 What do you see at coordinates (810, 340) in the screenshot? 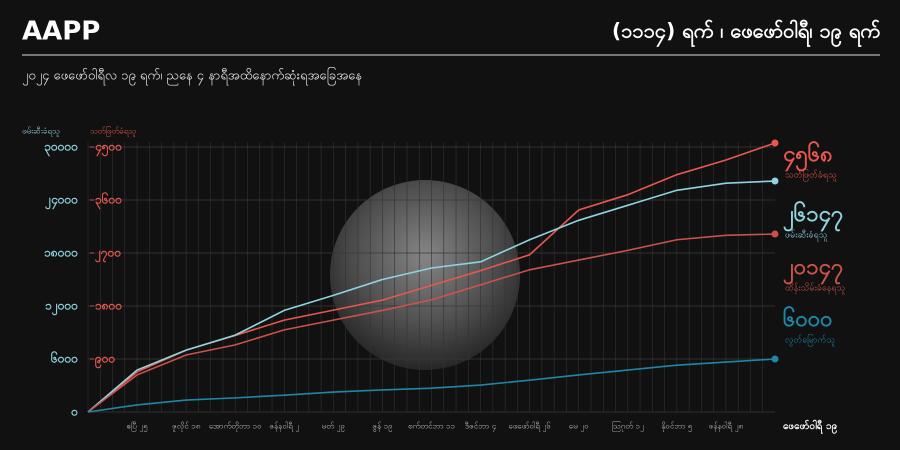
I see `legend-label: လွတ်မြောက်သူ` at bounding box center [810, 340].